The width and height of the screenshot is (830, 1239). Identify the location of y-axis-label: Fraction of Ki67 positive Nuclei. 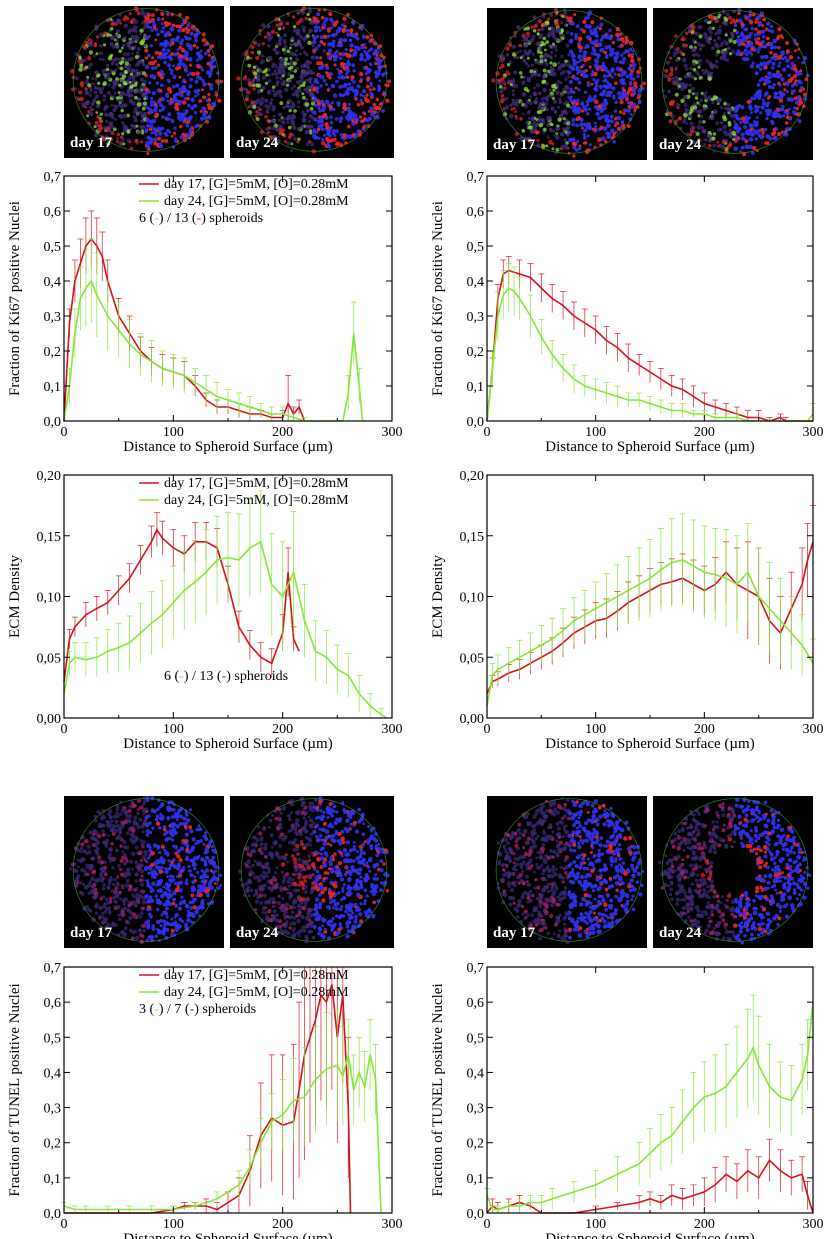
(15, 298).